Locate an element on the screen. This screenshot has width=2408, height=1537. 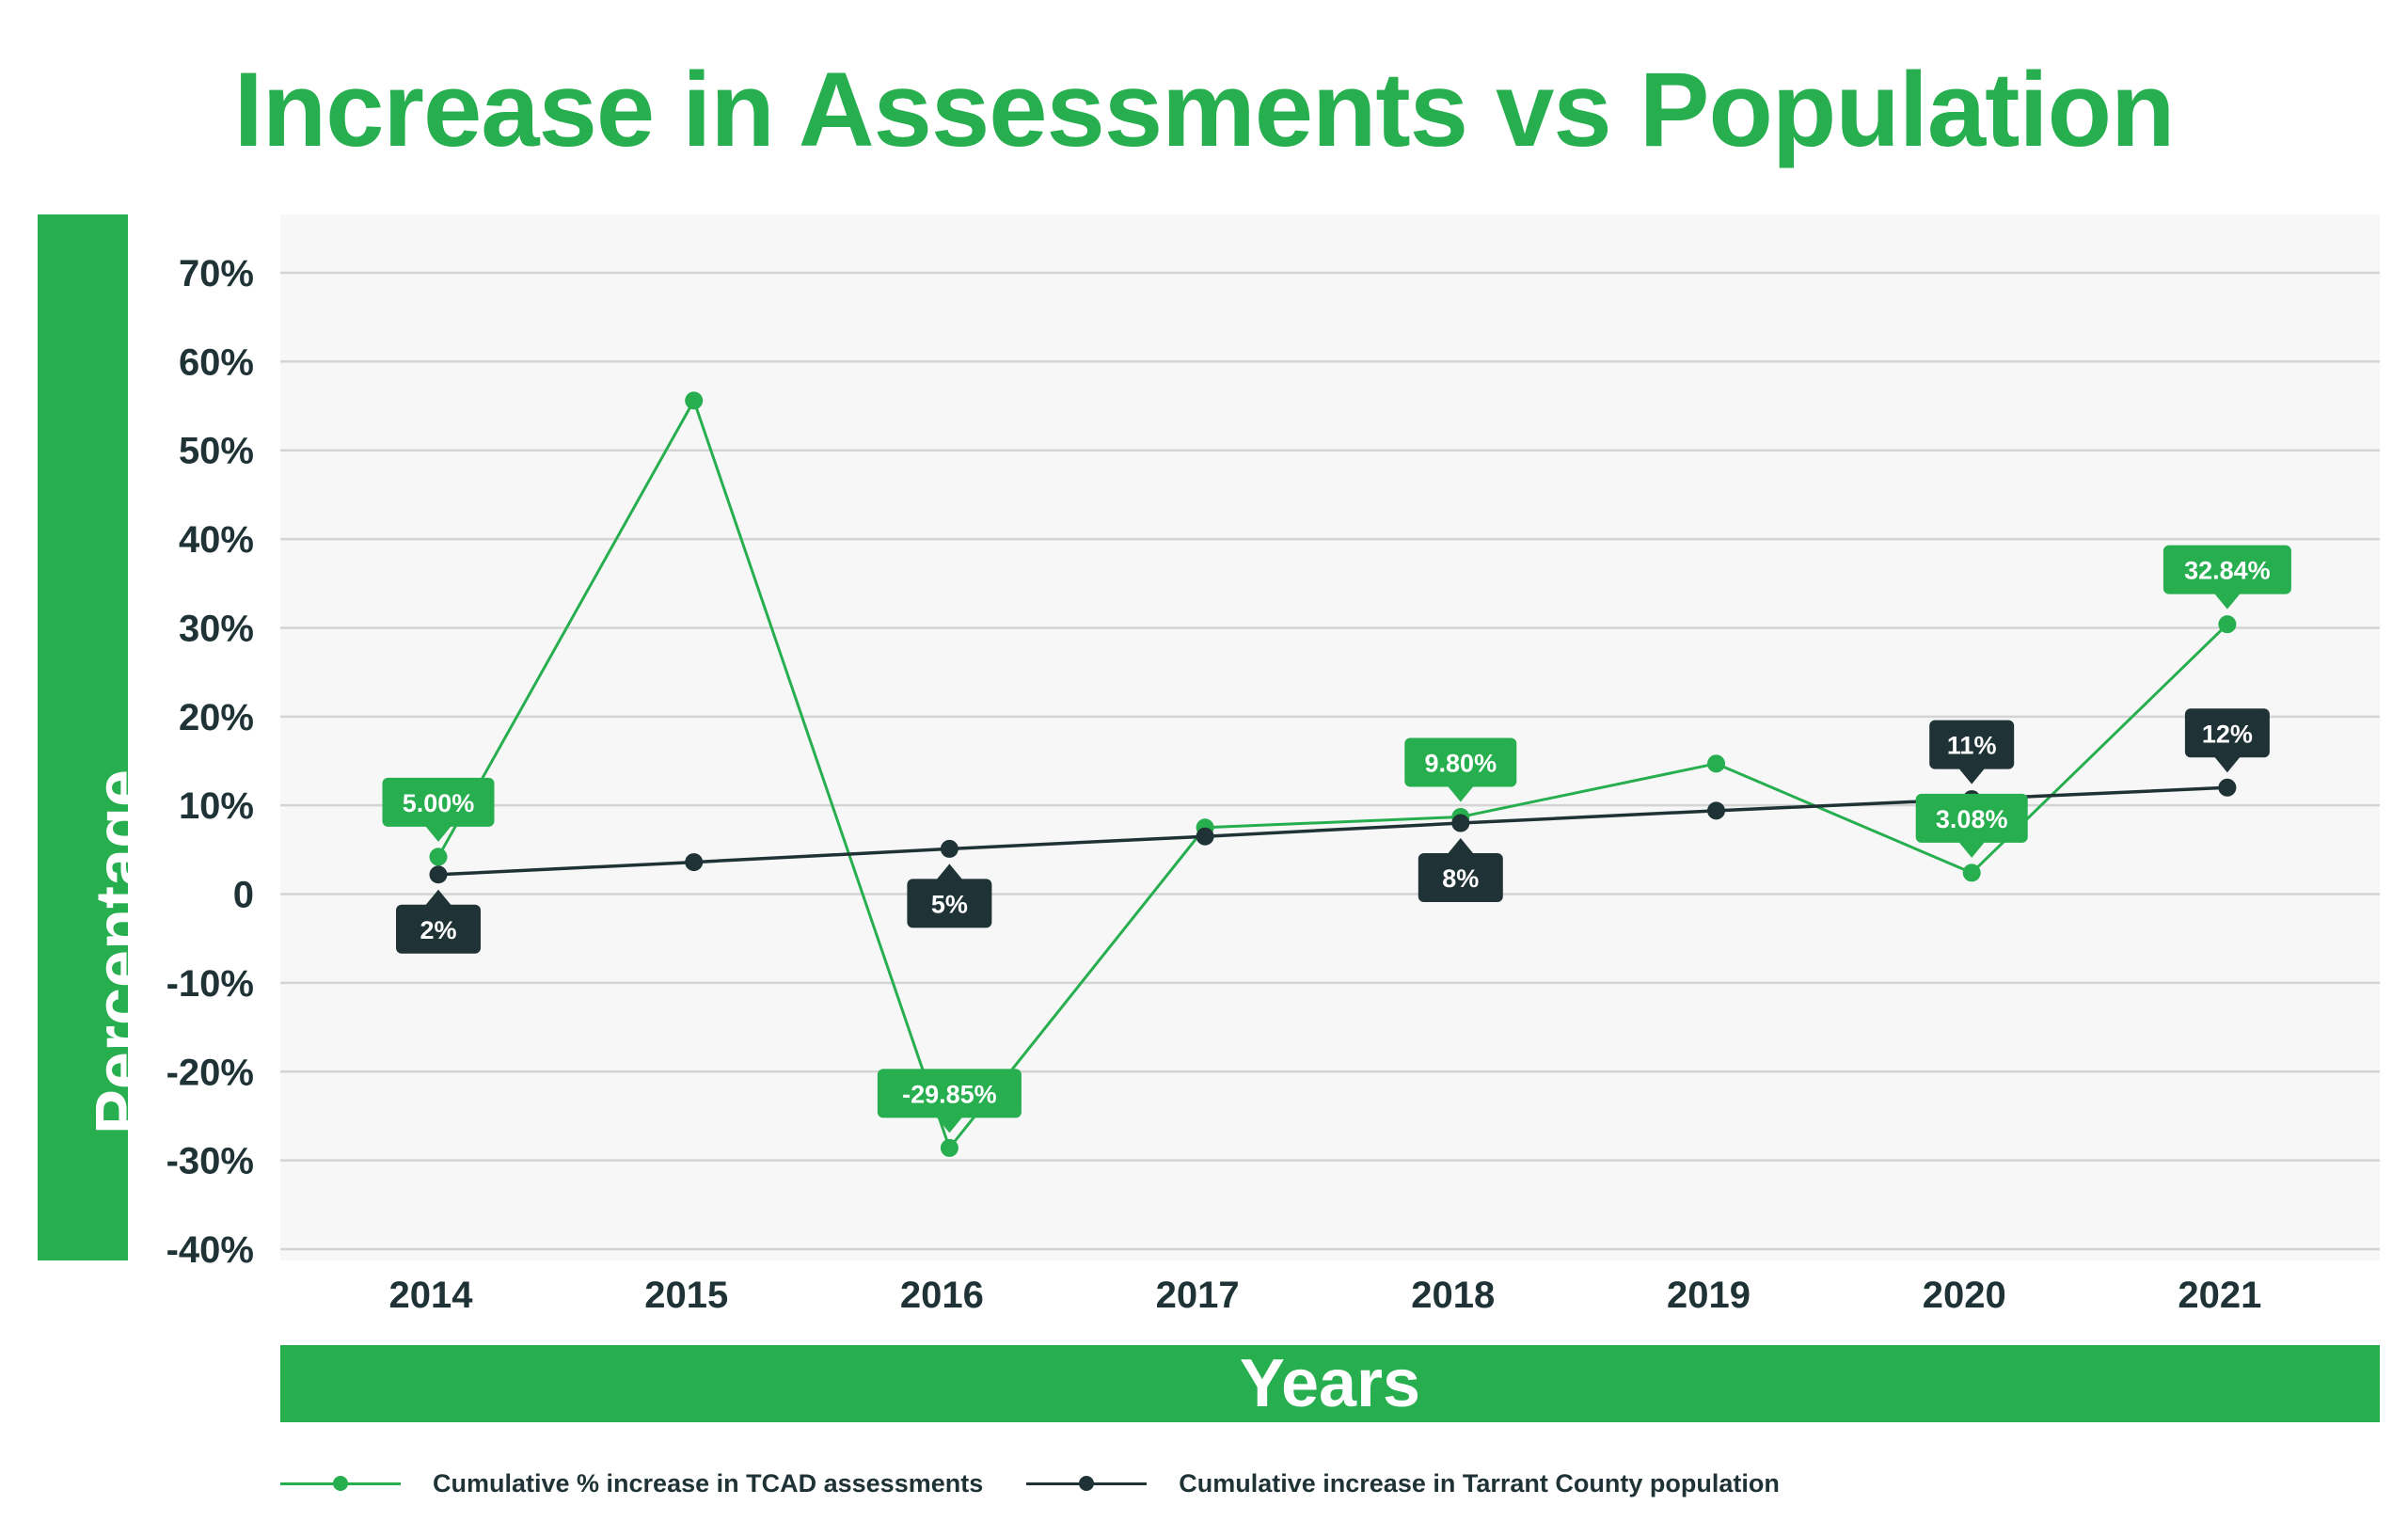
data-label: -29.85% is located at coordinates (950, 1094).